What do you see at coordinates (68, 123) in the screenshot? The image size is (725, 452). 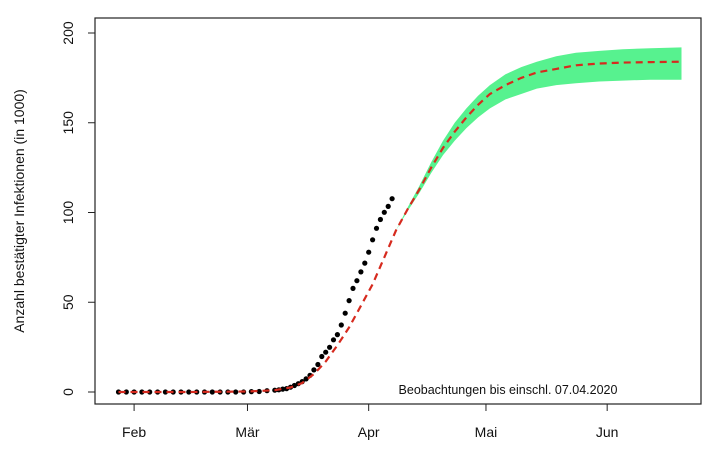 I see `y-tick-label: 150` at bounding box center [68, 123].